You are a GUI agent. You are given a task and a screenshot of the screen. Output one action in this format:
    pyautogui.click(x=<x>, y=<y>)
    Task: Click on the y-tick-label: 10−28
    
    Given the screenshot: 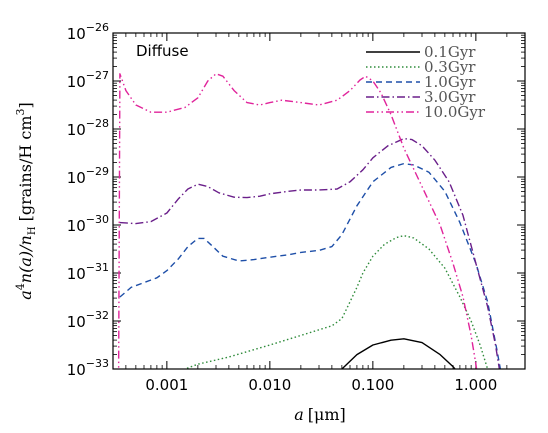 What is the action you would take?
    pyautogui.click(x=88, y=128)
    